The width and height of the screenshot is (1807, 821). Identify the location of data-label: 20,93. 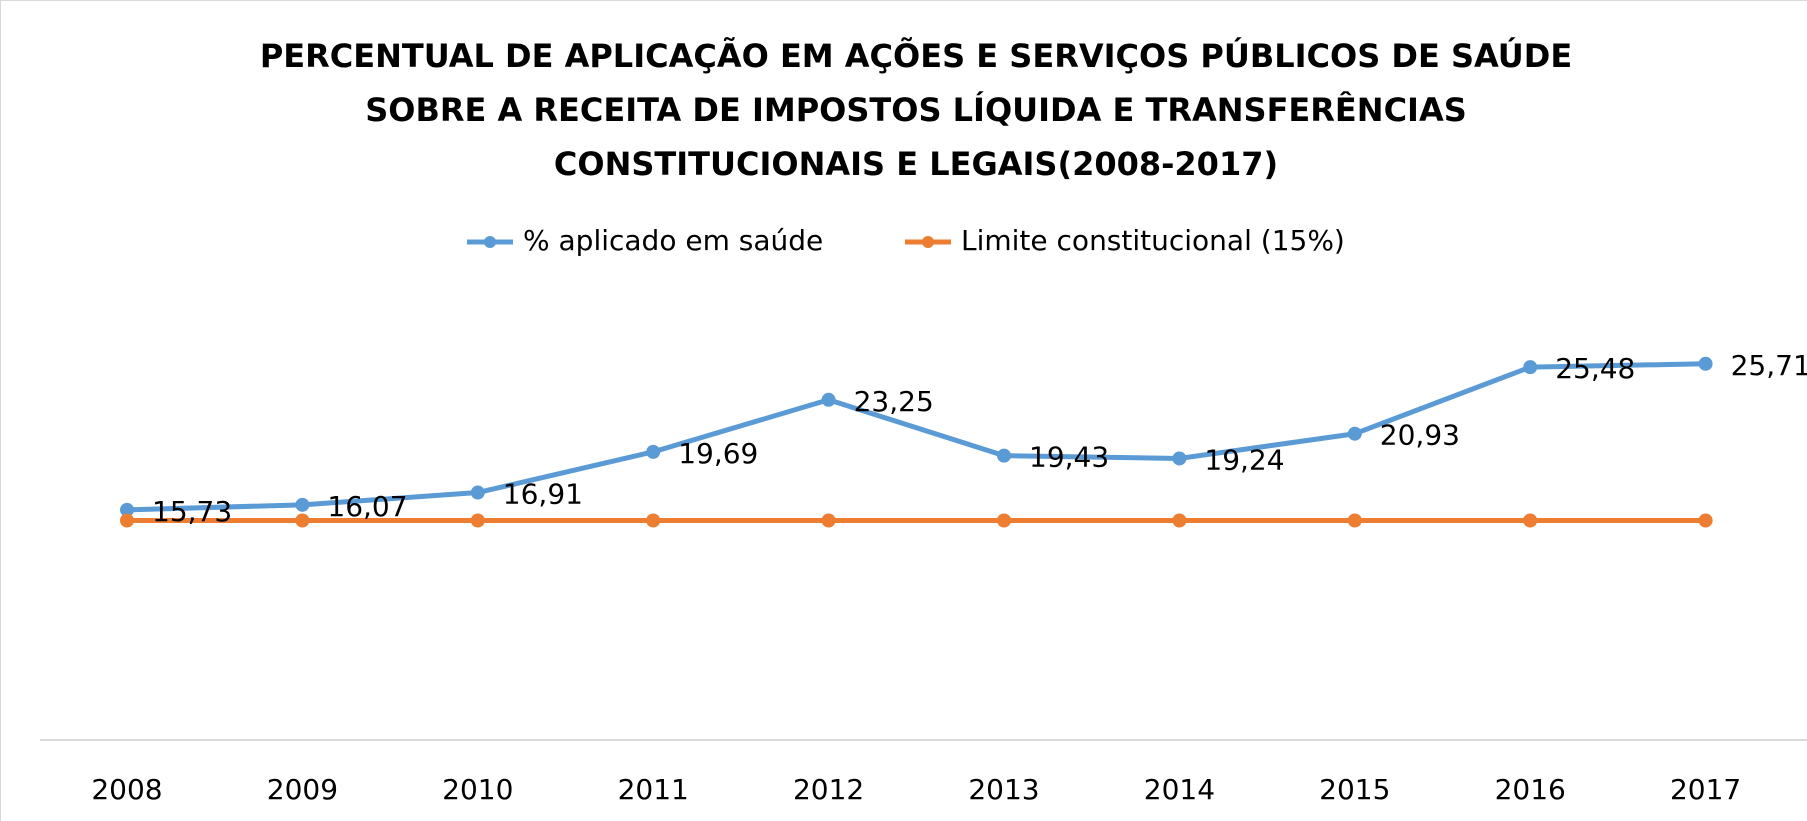
(1420, 435).